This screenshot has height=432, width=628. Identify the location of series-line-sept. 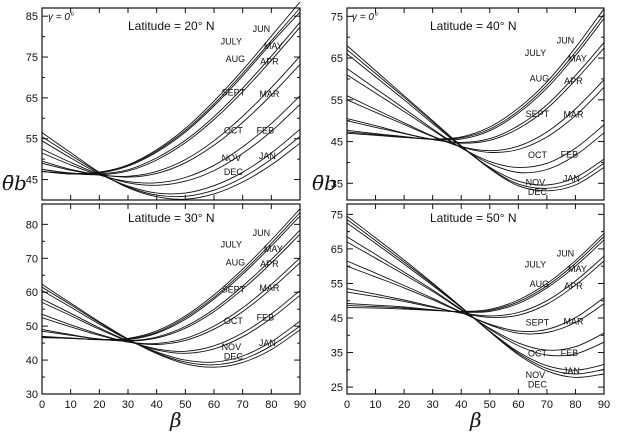
(475, 115).